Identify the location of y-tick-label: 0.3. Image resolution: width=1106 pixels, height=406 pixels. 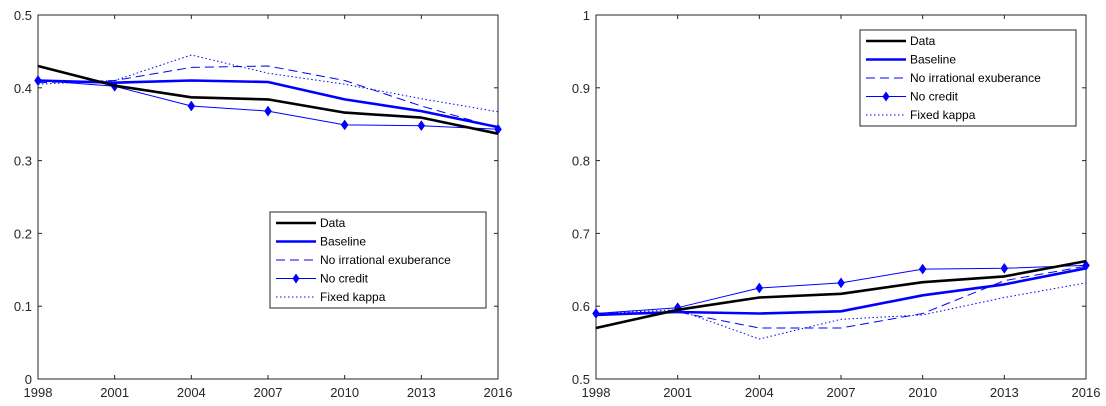
(23, 161).